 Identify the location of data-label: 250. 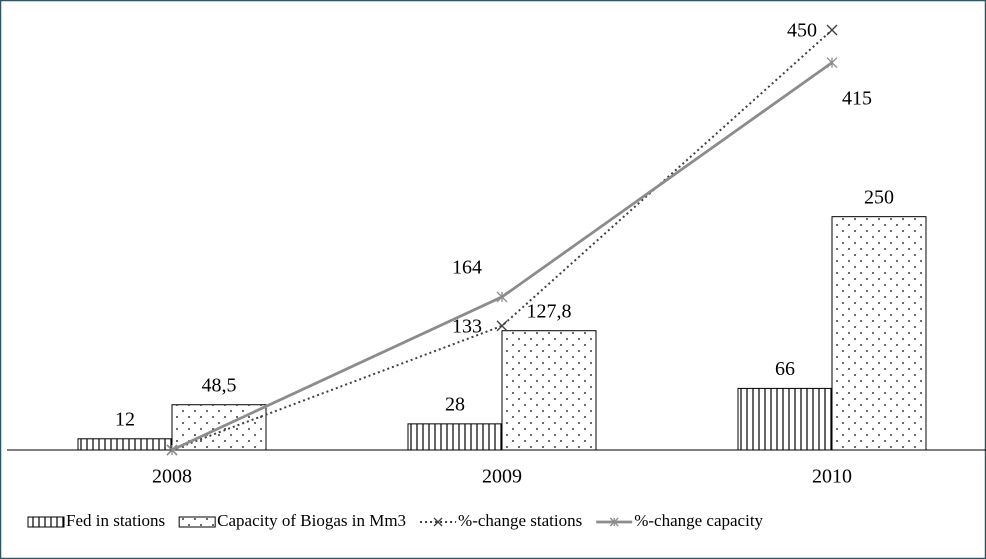
(879, 197).